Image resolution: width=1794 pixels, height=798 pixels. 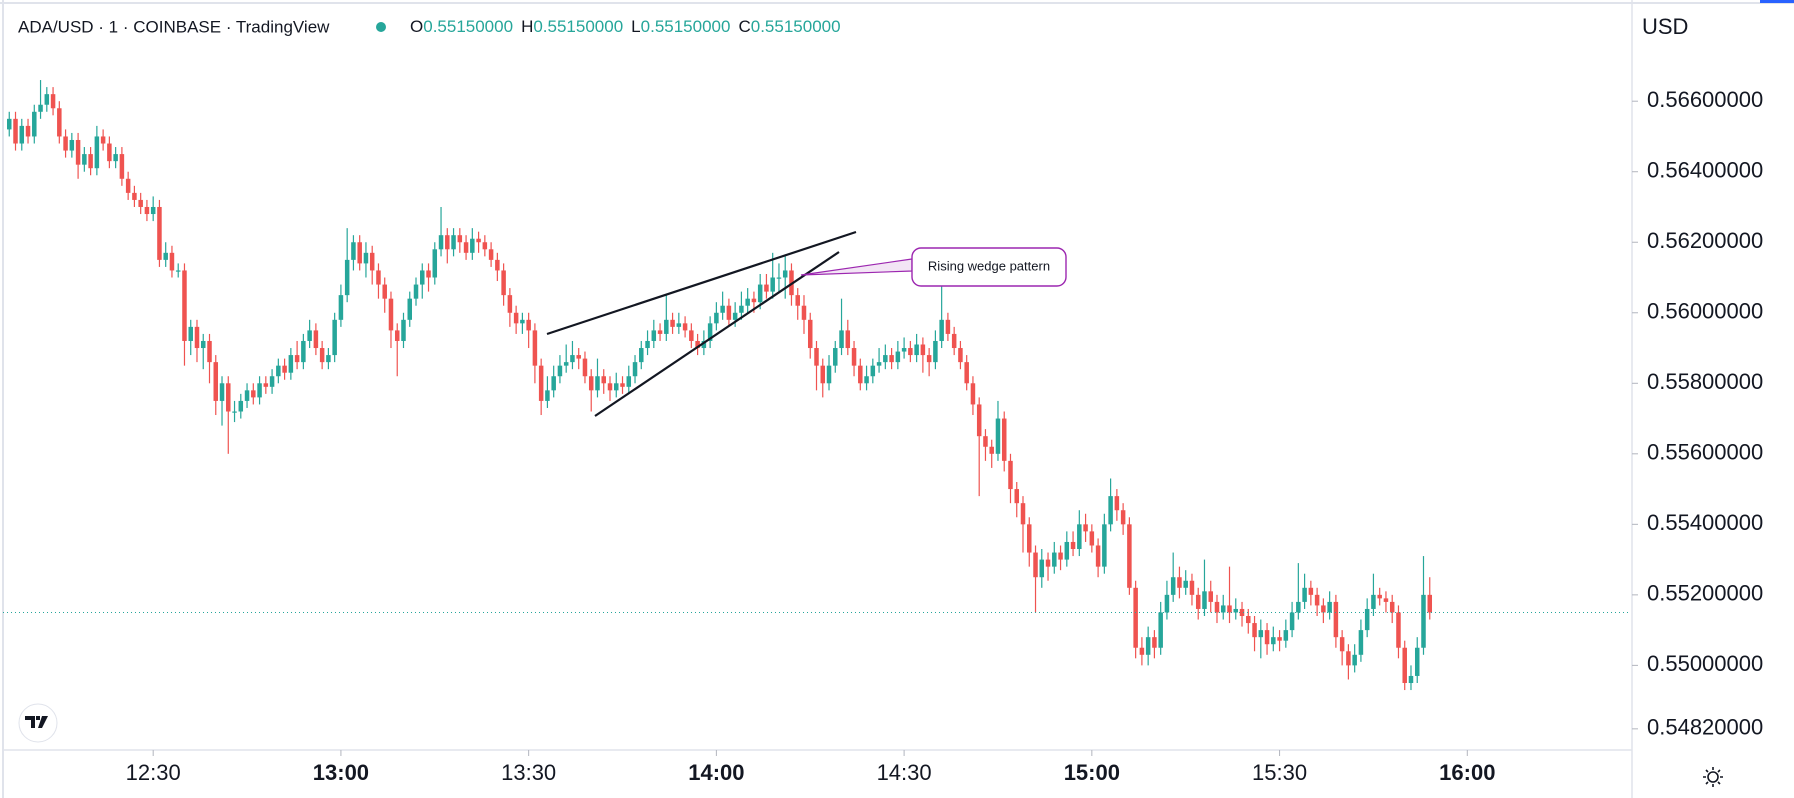 I want to click on x-tick-label: 14:30, so click(x=904, y=772).